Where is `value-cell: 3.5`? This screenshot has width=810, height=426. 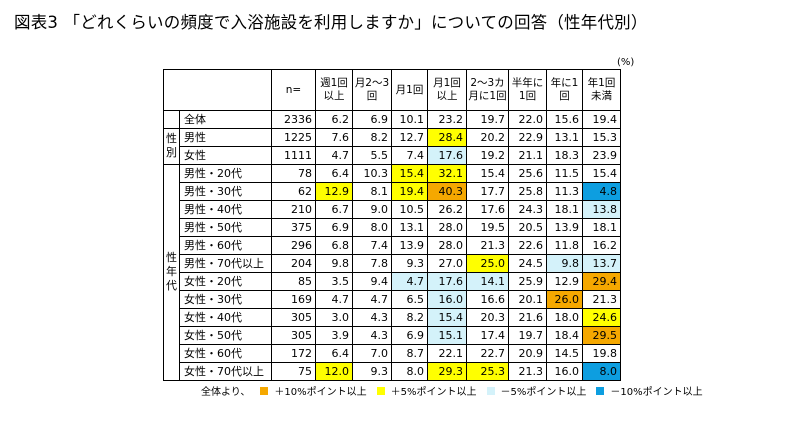
value-cell: 3.5 is located at coordinates (334, 281).